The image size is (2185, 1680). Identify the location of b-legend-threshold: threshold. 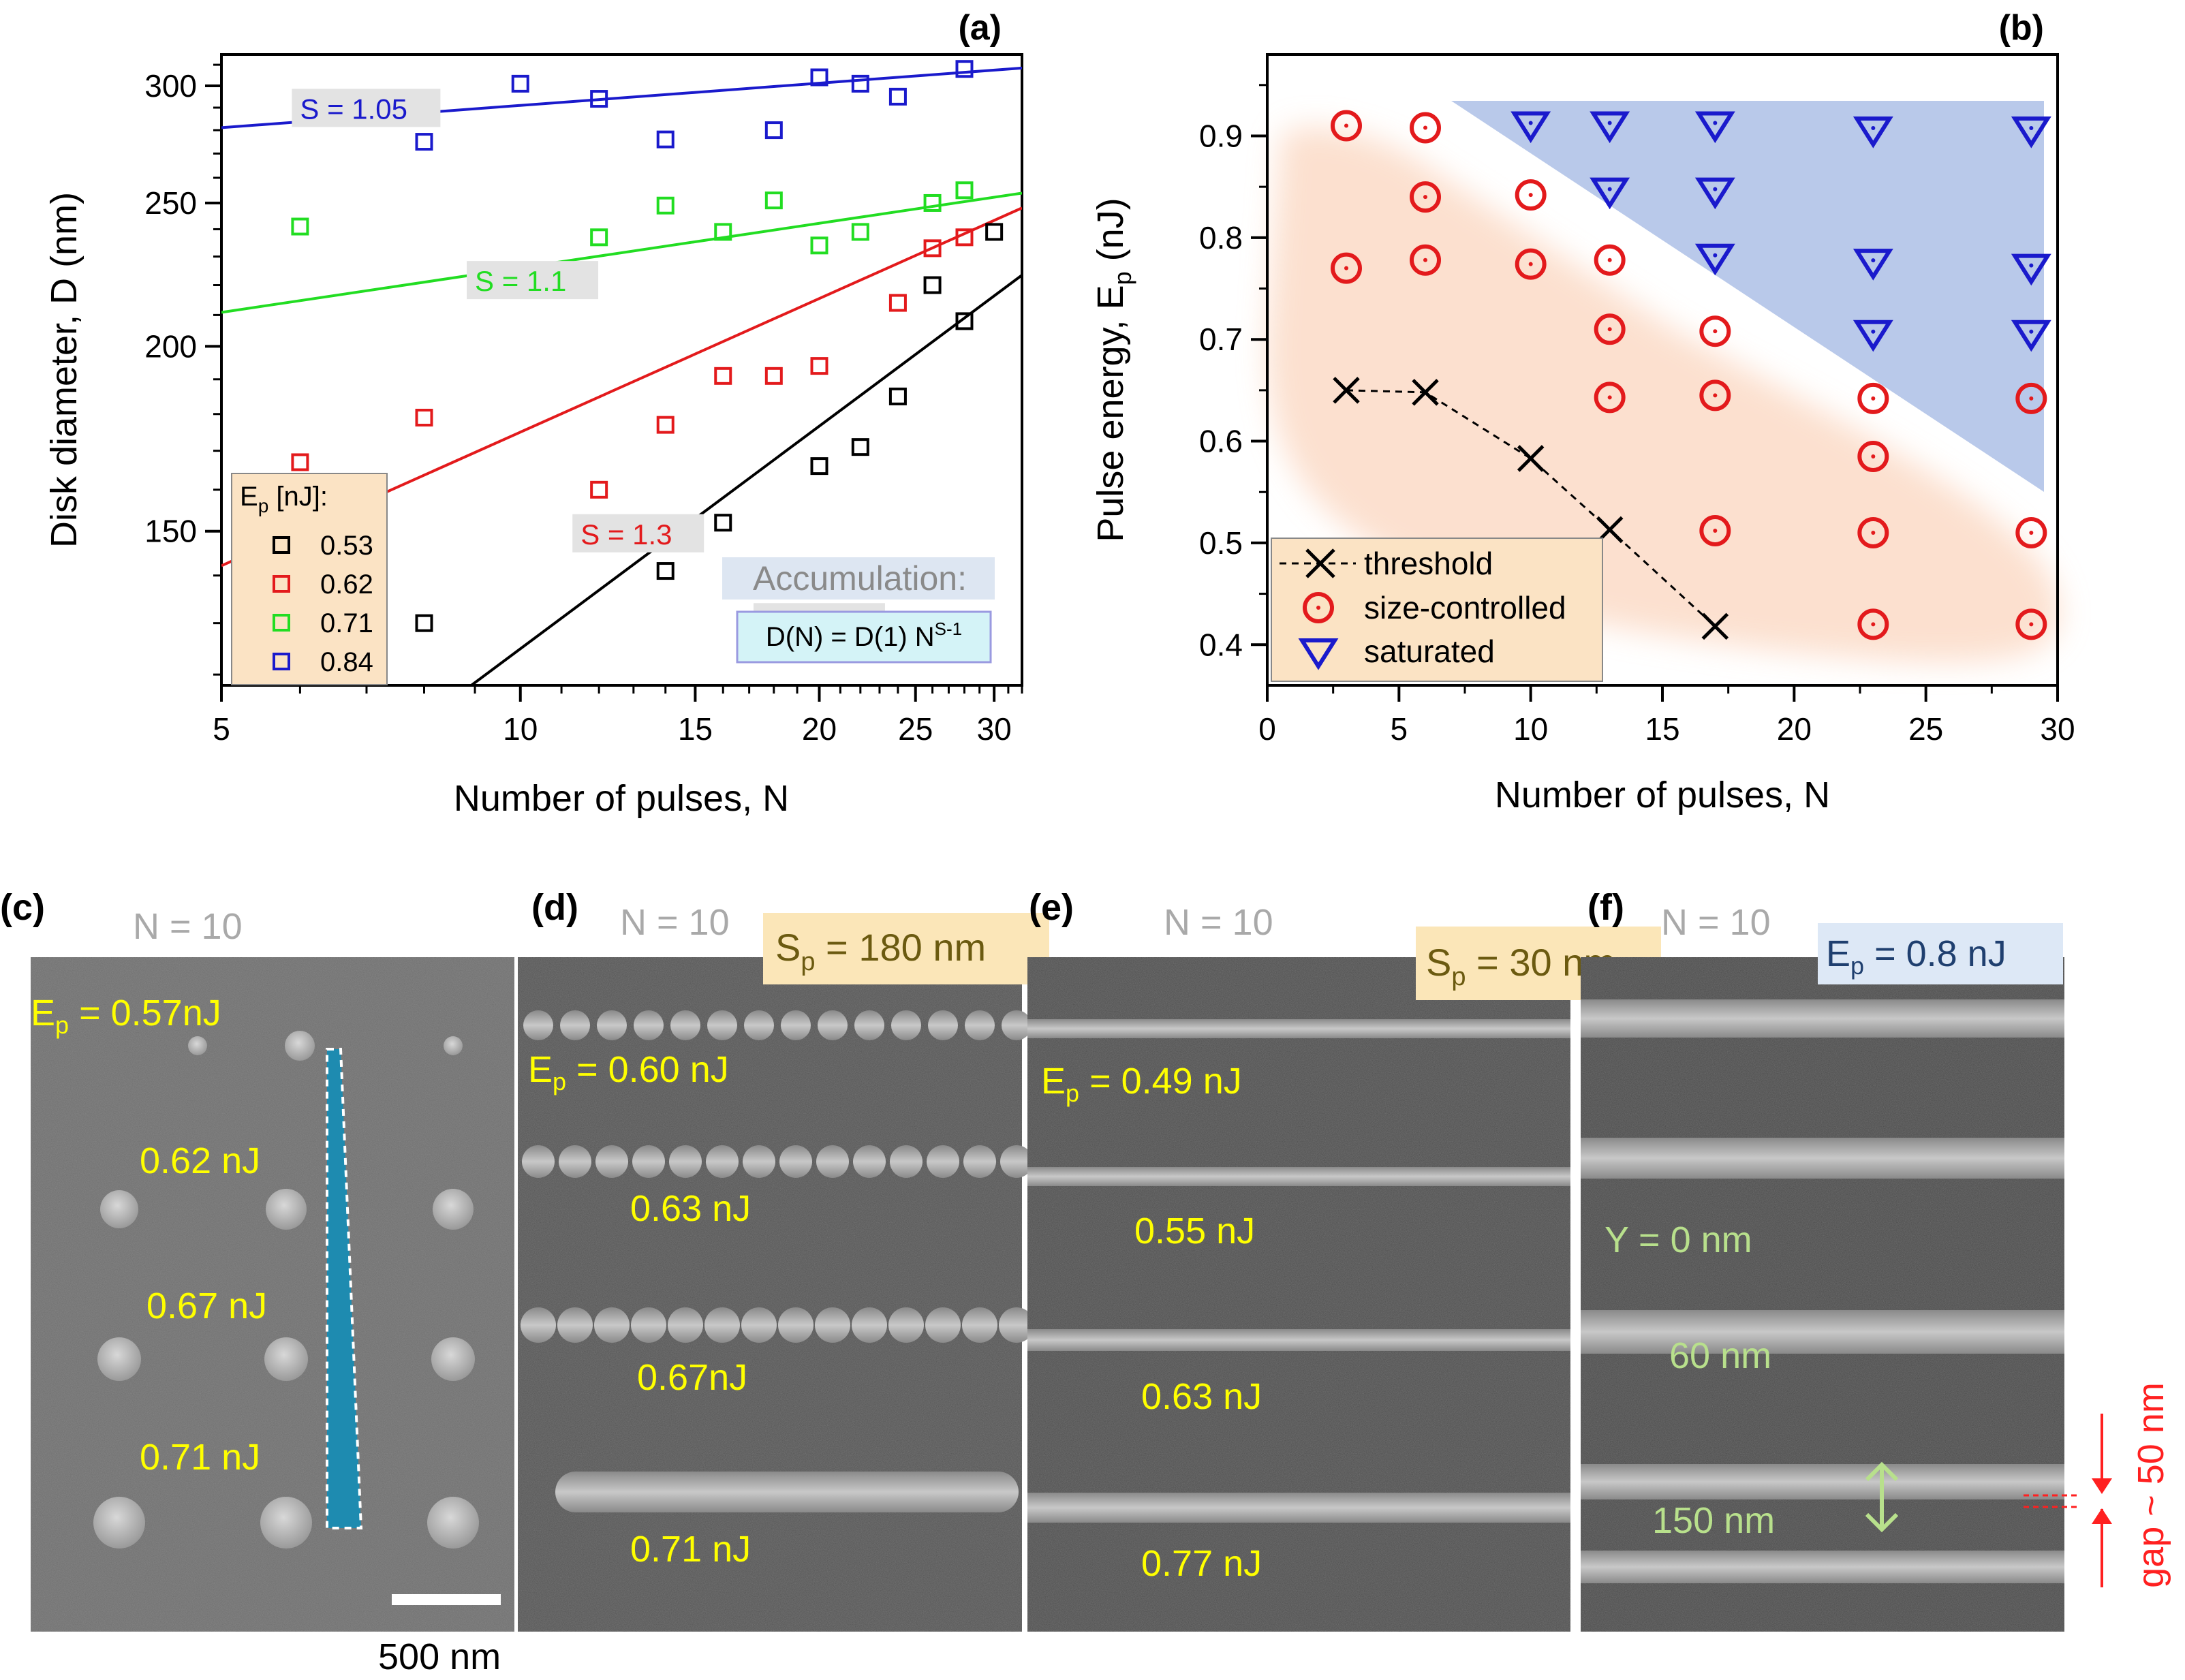
(1386, 563).